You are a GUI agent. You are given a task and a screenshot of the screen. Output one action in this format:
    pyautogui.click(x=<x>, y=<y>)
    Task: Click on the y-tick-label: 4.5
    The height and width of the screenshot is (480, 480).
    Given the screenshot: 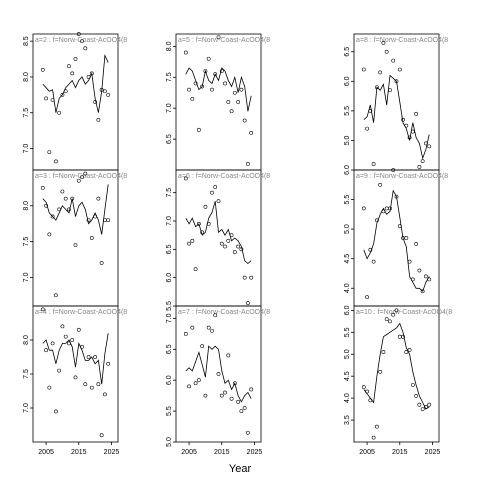 What is the action you would take?
    pyautogui.click(x=347, y=376)
    